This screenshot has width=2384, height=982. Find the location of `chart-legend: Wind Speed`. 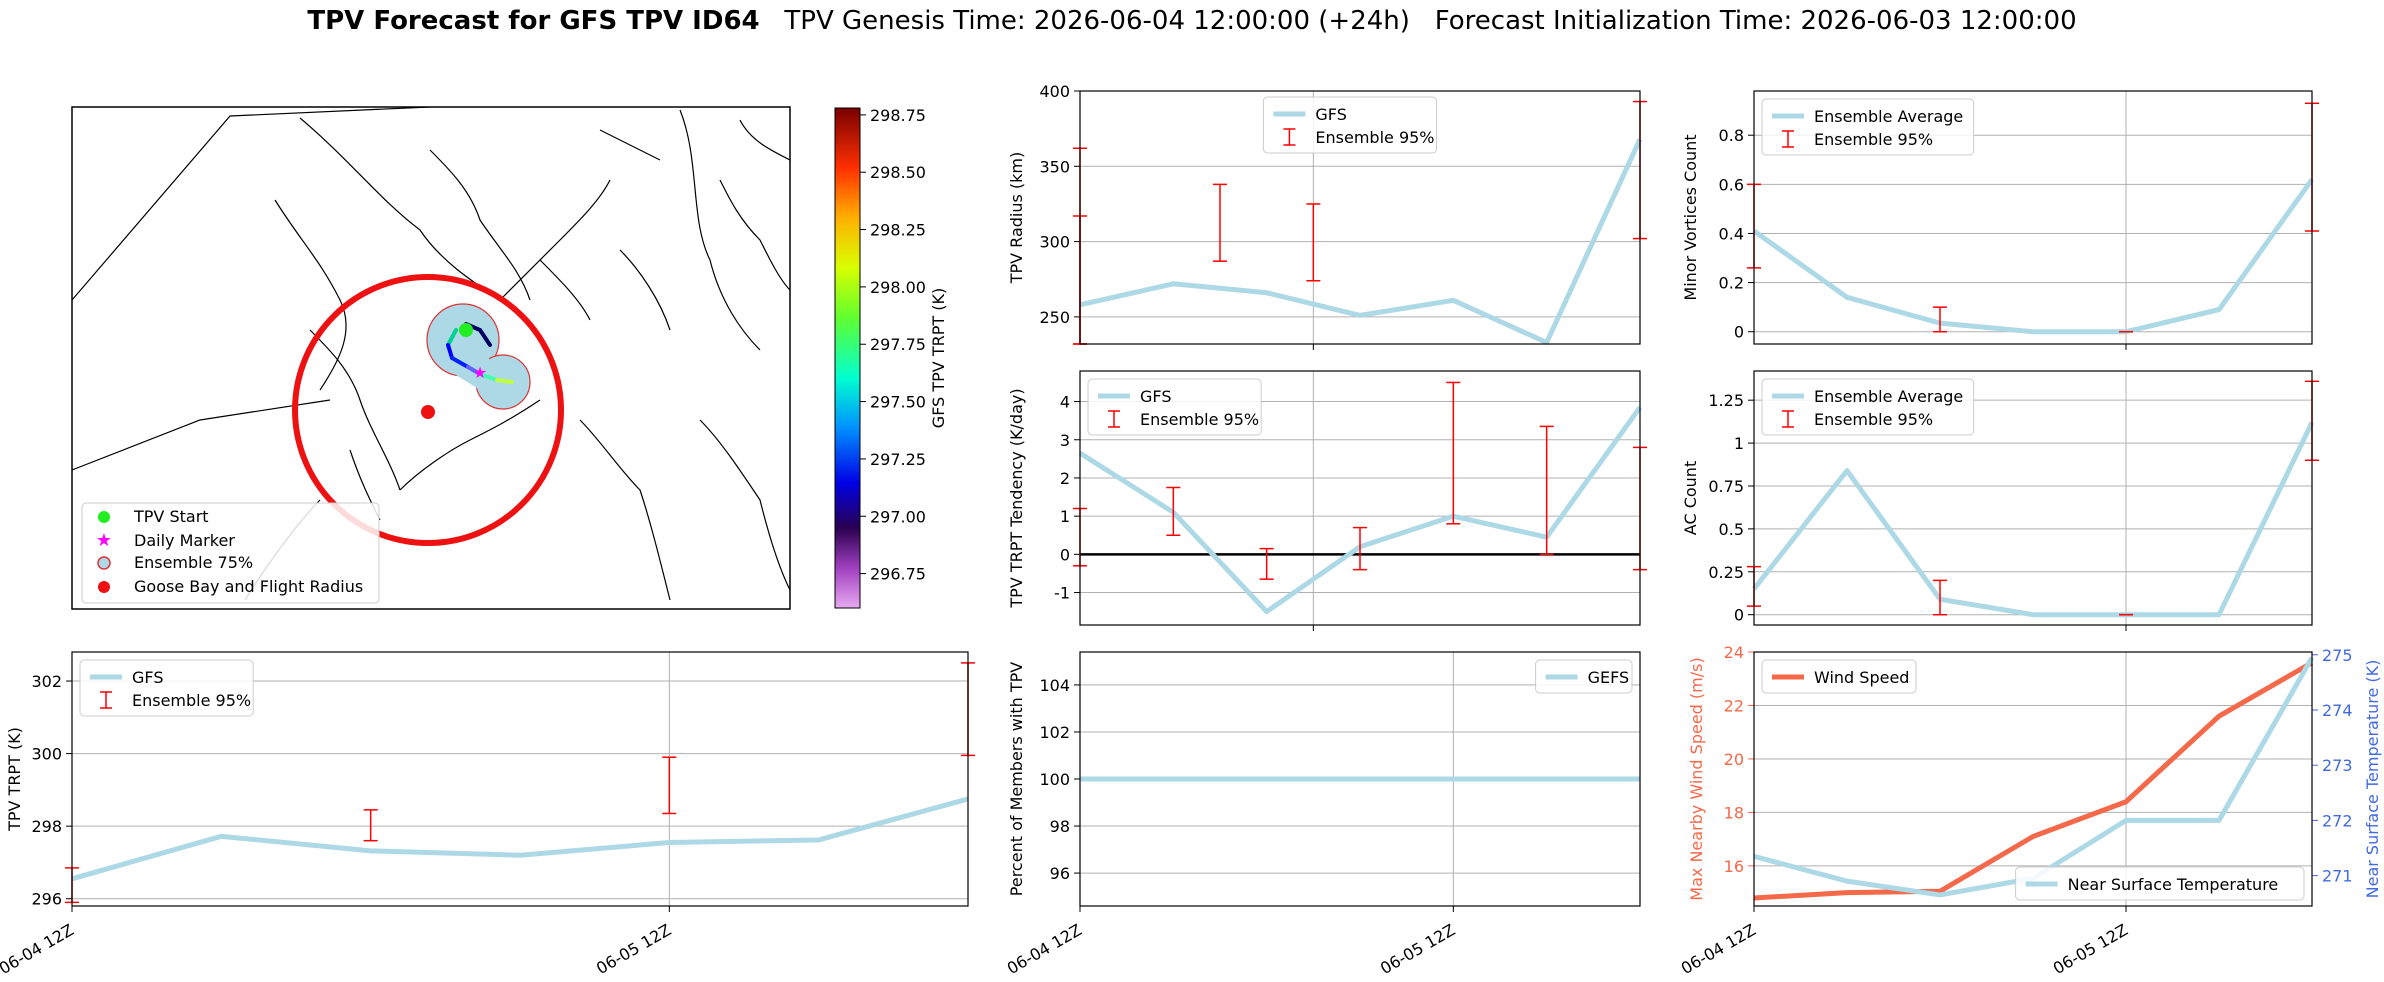

chart-legend: Wind Speed is located at coordinates (1839, 676).